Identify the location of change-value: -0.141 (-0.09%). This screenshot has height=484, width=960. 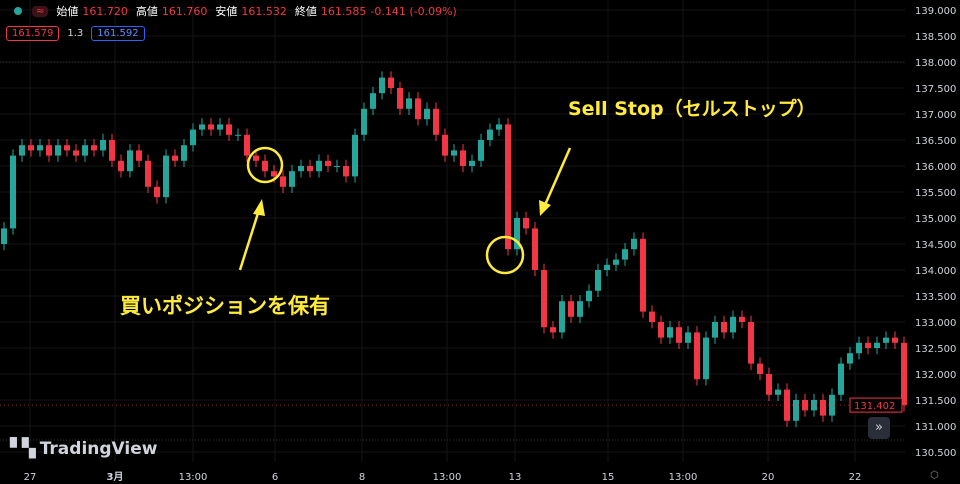
(413, 11).